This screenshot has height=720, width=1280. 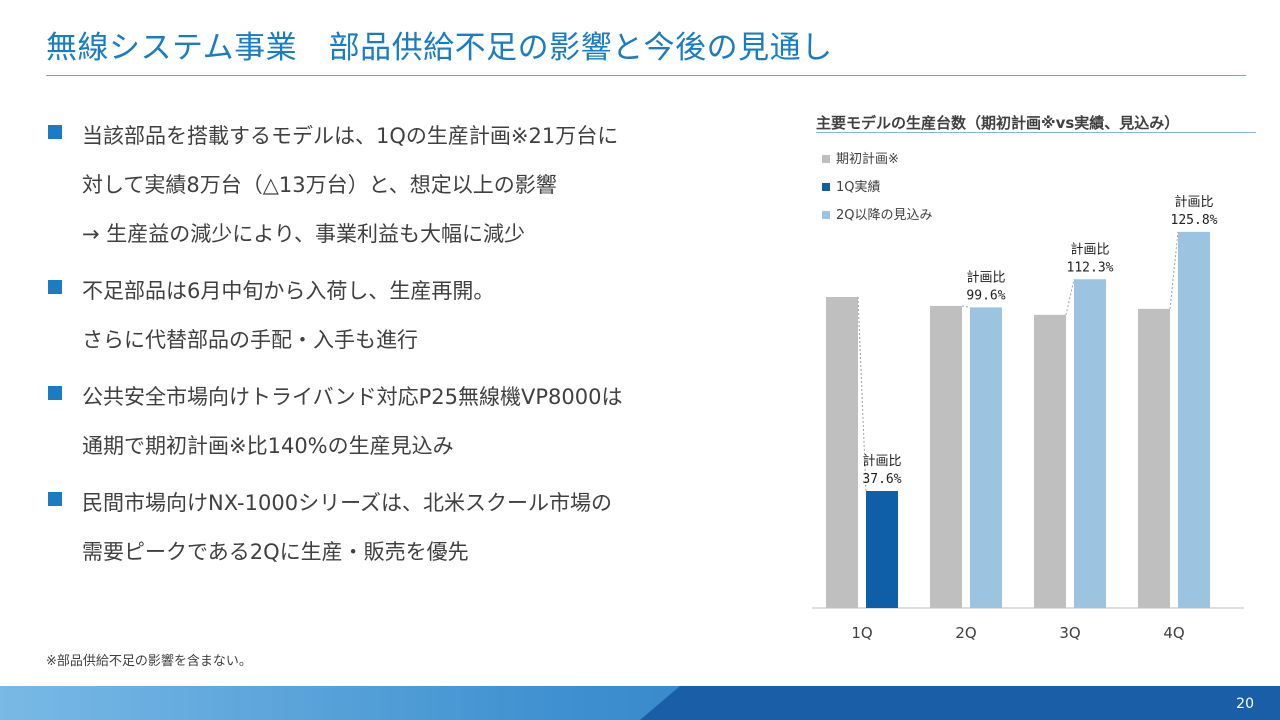 What do you see at coordinates (250, 340) in the screenshot?
I see `bullet-line: さらに代替部品の手配・入手も進行` at bounding box center [250, 340].